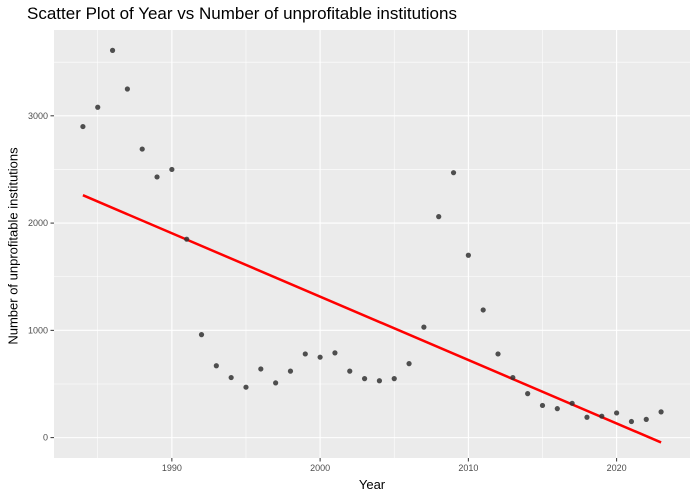  Describe the element at coordinates (38, 223) in the screenshot. I see `y-tick-label: 2000` at that location.